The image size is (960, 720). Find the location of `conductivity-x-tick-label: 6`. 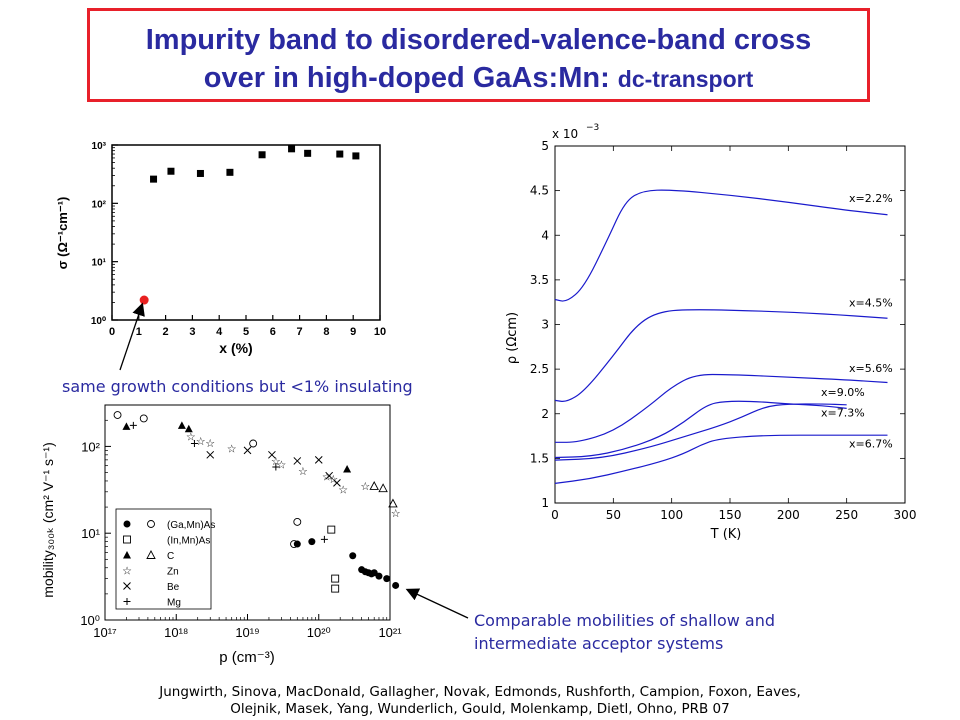

conductivity-x-tick-label: 6 is located at coordinates (273, 332).